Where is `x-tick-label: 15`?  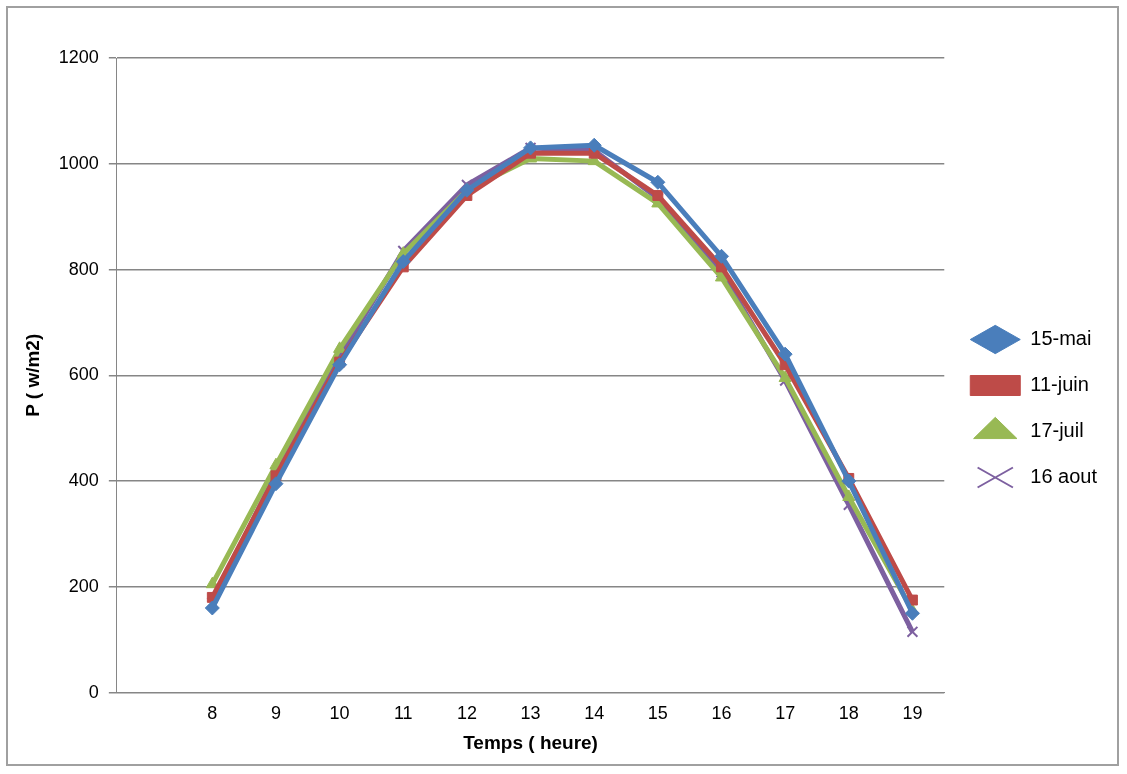 x-tick-label: 15 is located at coordinates (657, 713).